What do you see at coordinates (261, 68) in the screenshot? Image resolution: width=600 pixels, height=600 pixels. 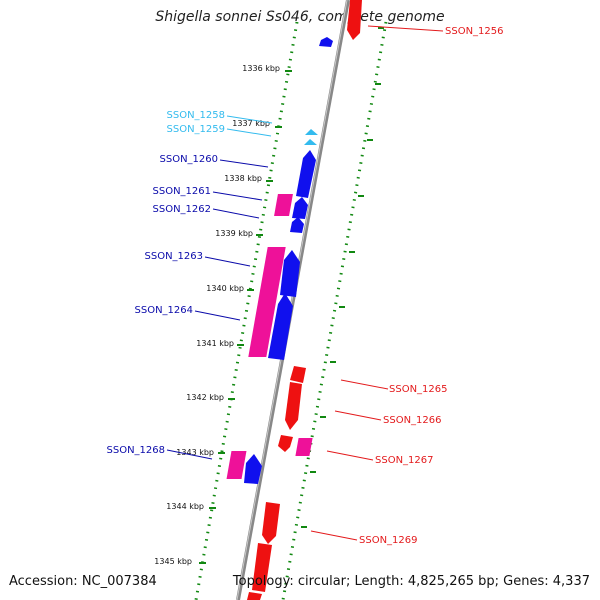 I see `tick-label: 1336 kbp` at bounding box center [261, 68].